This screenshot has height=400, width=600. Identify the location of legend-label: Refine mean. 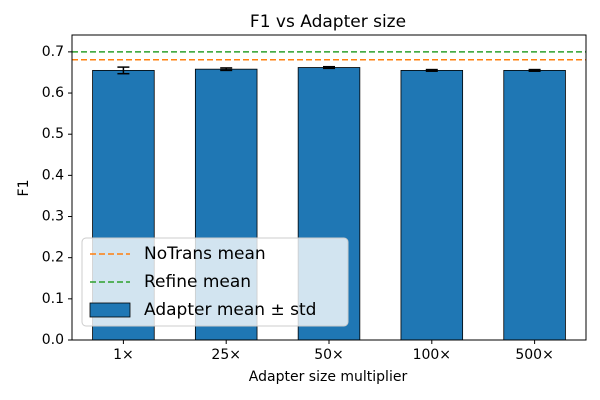
(197, 282).